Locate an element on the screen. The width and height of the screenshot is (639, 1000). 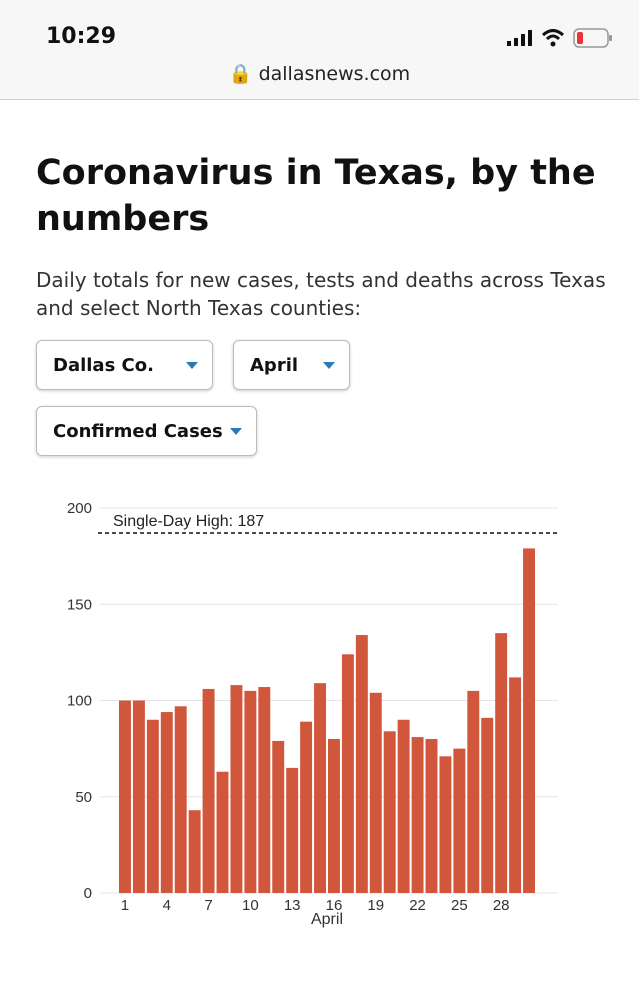
metric-value: Confirmed Cases is located at coordinates (138, 431).